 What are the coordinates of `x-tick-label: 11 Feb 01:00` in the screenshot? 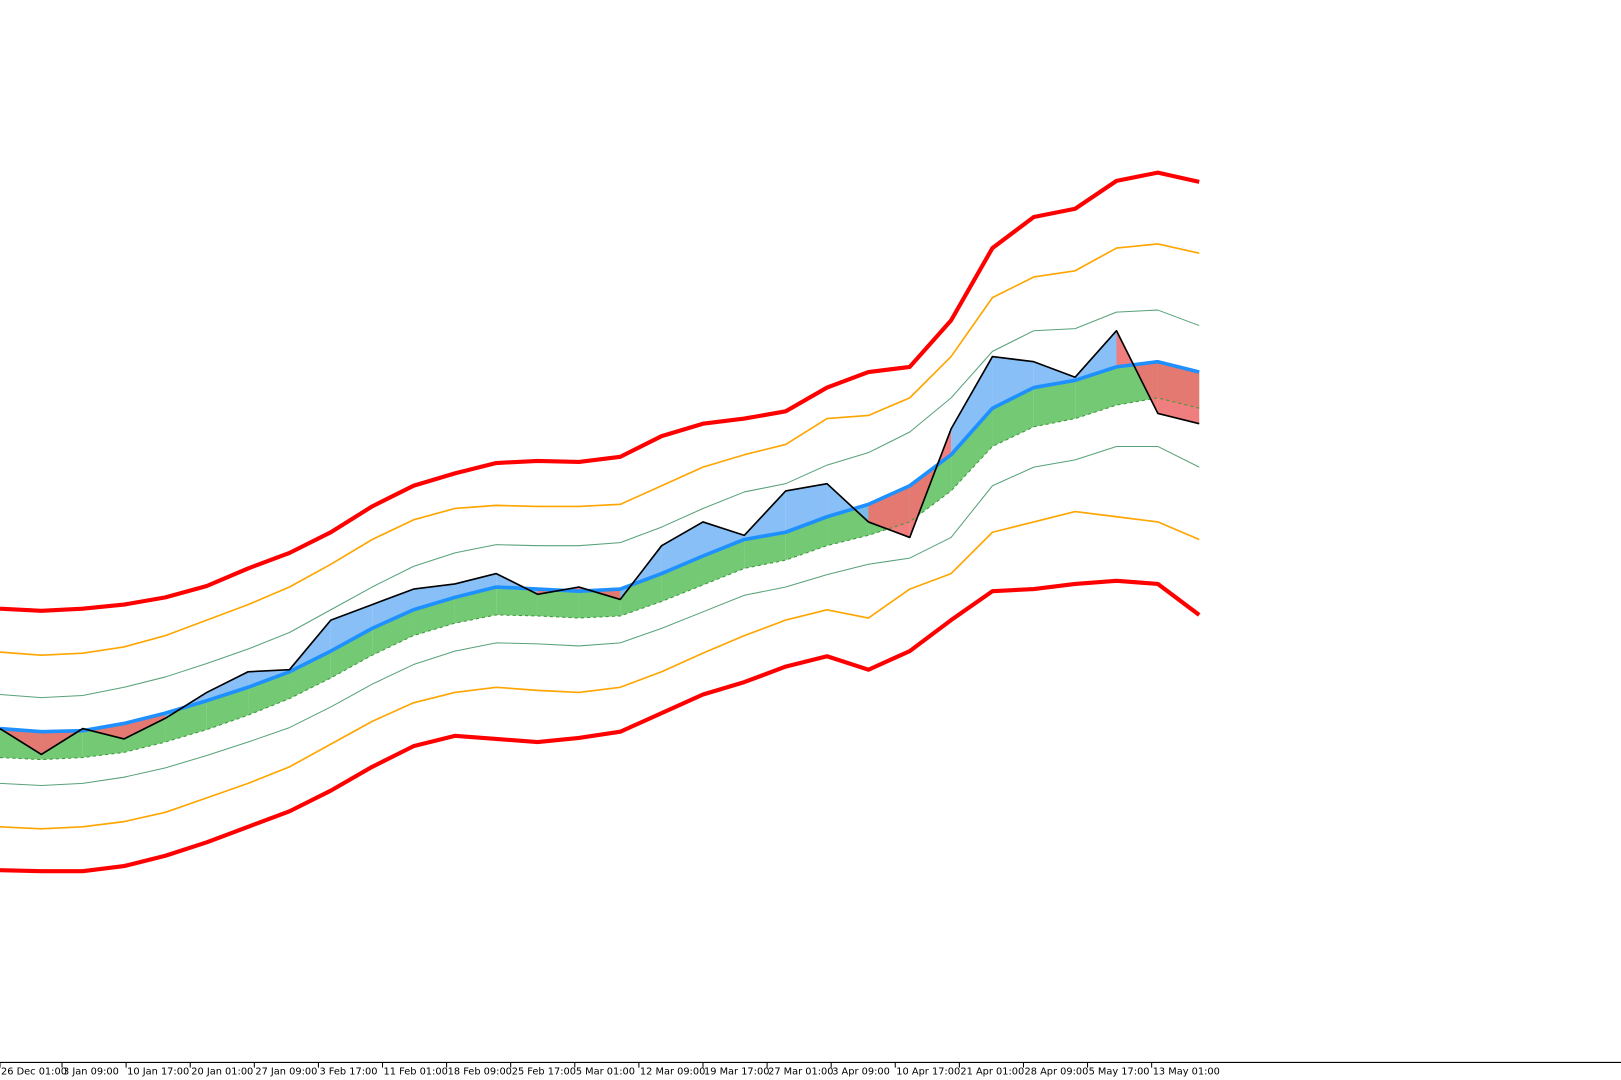 It's located at (416, 1072).